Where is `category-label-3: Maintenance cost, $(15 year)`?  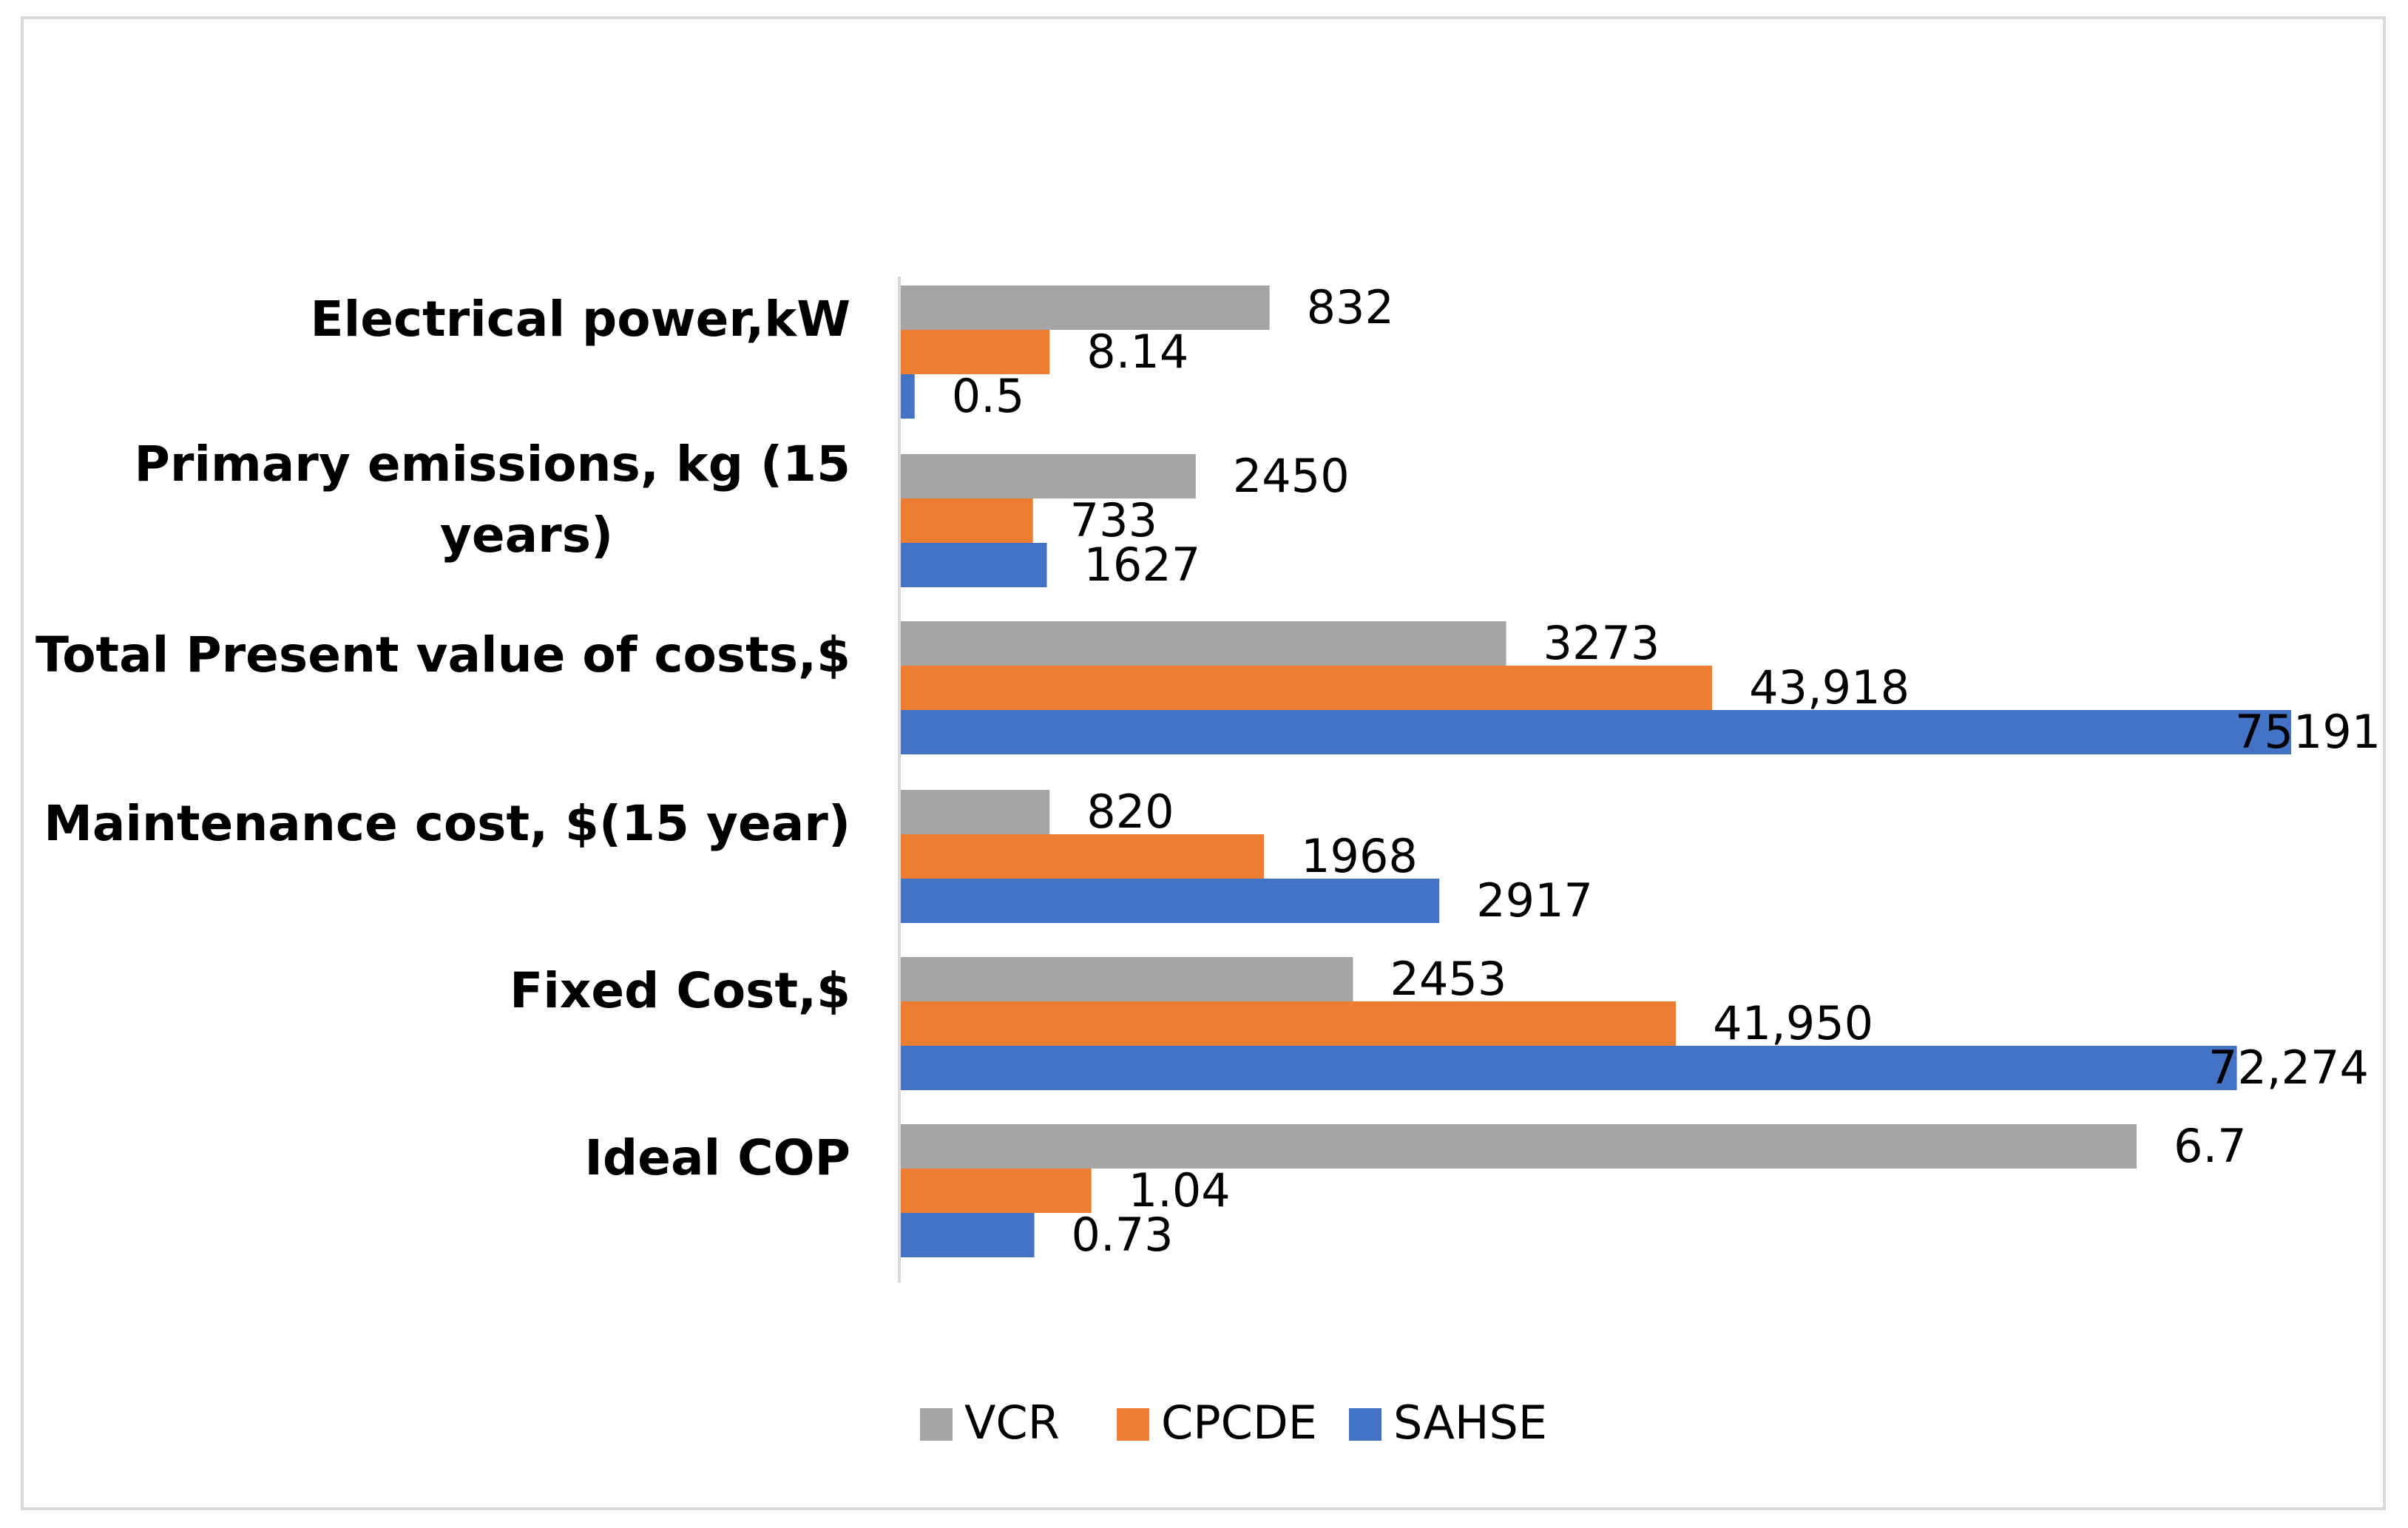 category-label-3: Maintenance cost, $(15 year) is located at coordinates (447, 824).